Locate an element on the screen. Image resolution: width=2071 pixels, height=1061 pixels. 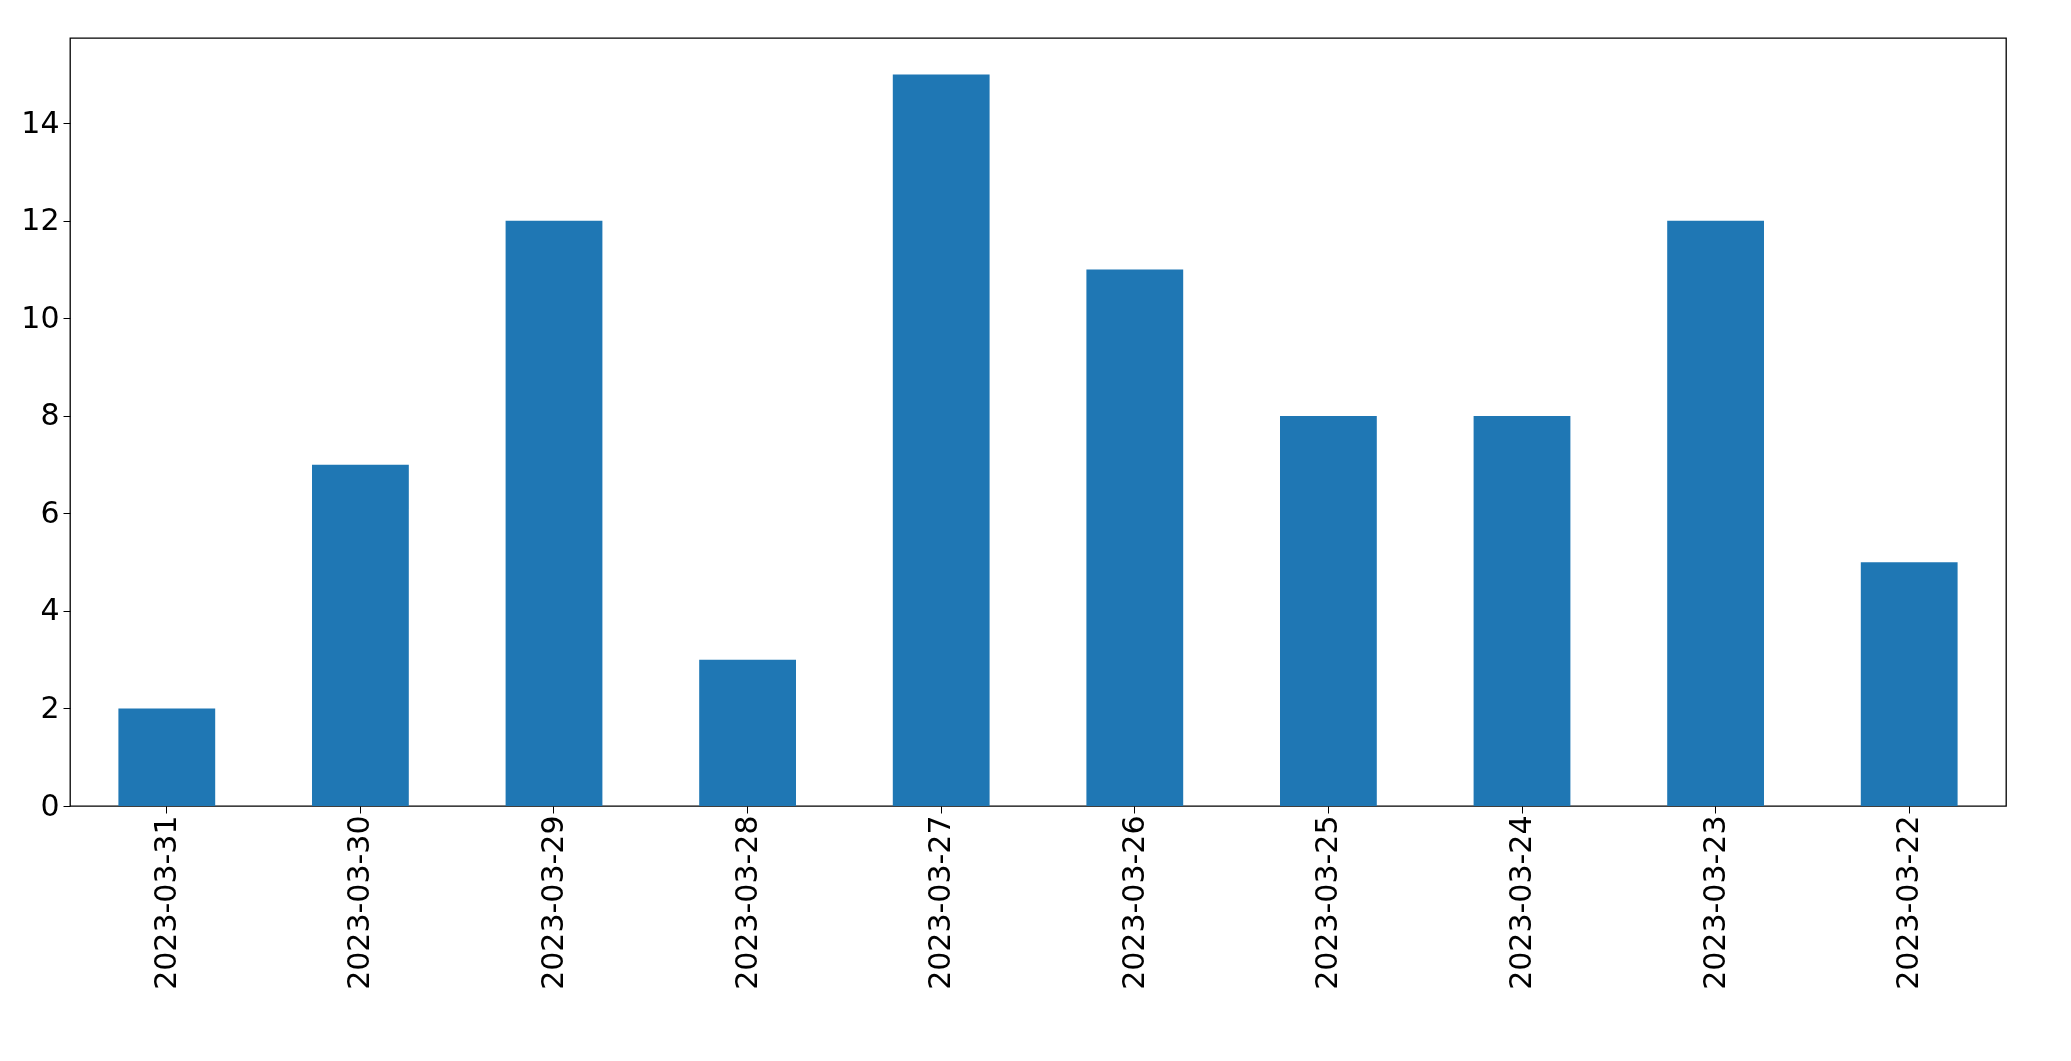
y-tick-label: 6 is located at coordinates (50, 512).